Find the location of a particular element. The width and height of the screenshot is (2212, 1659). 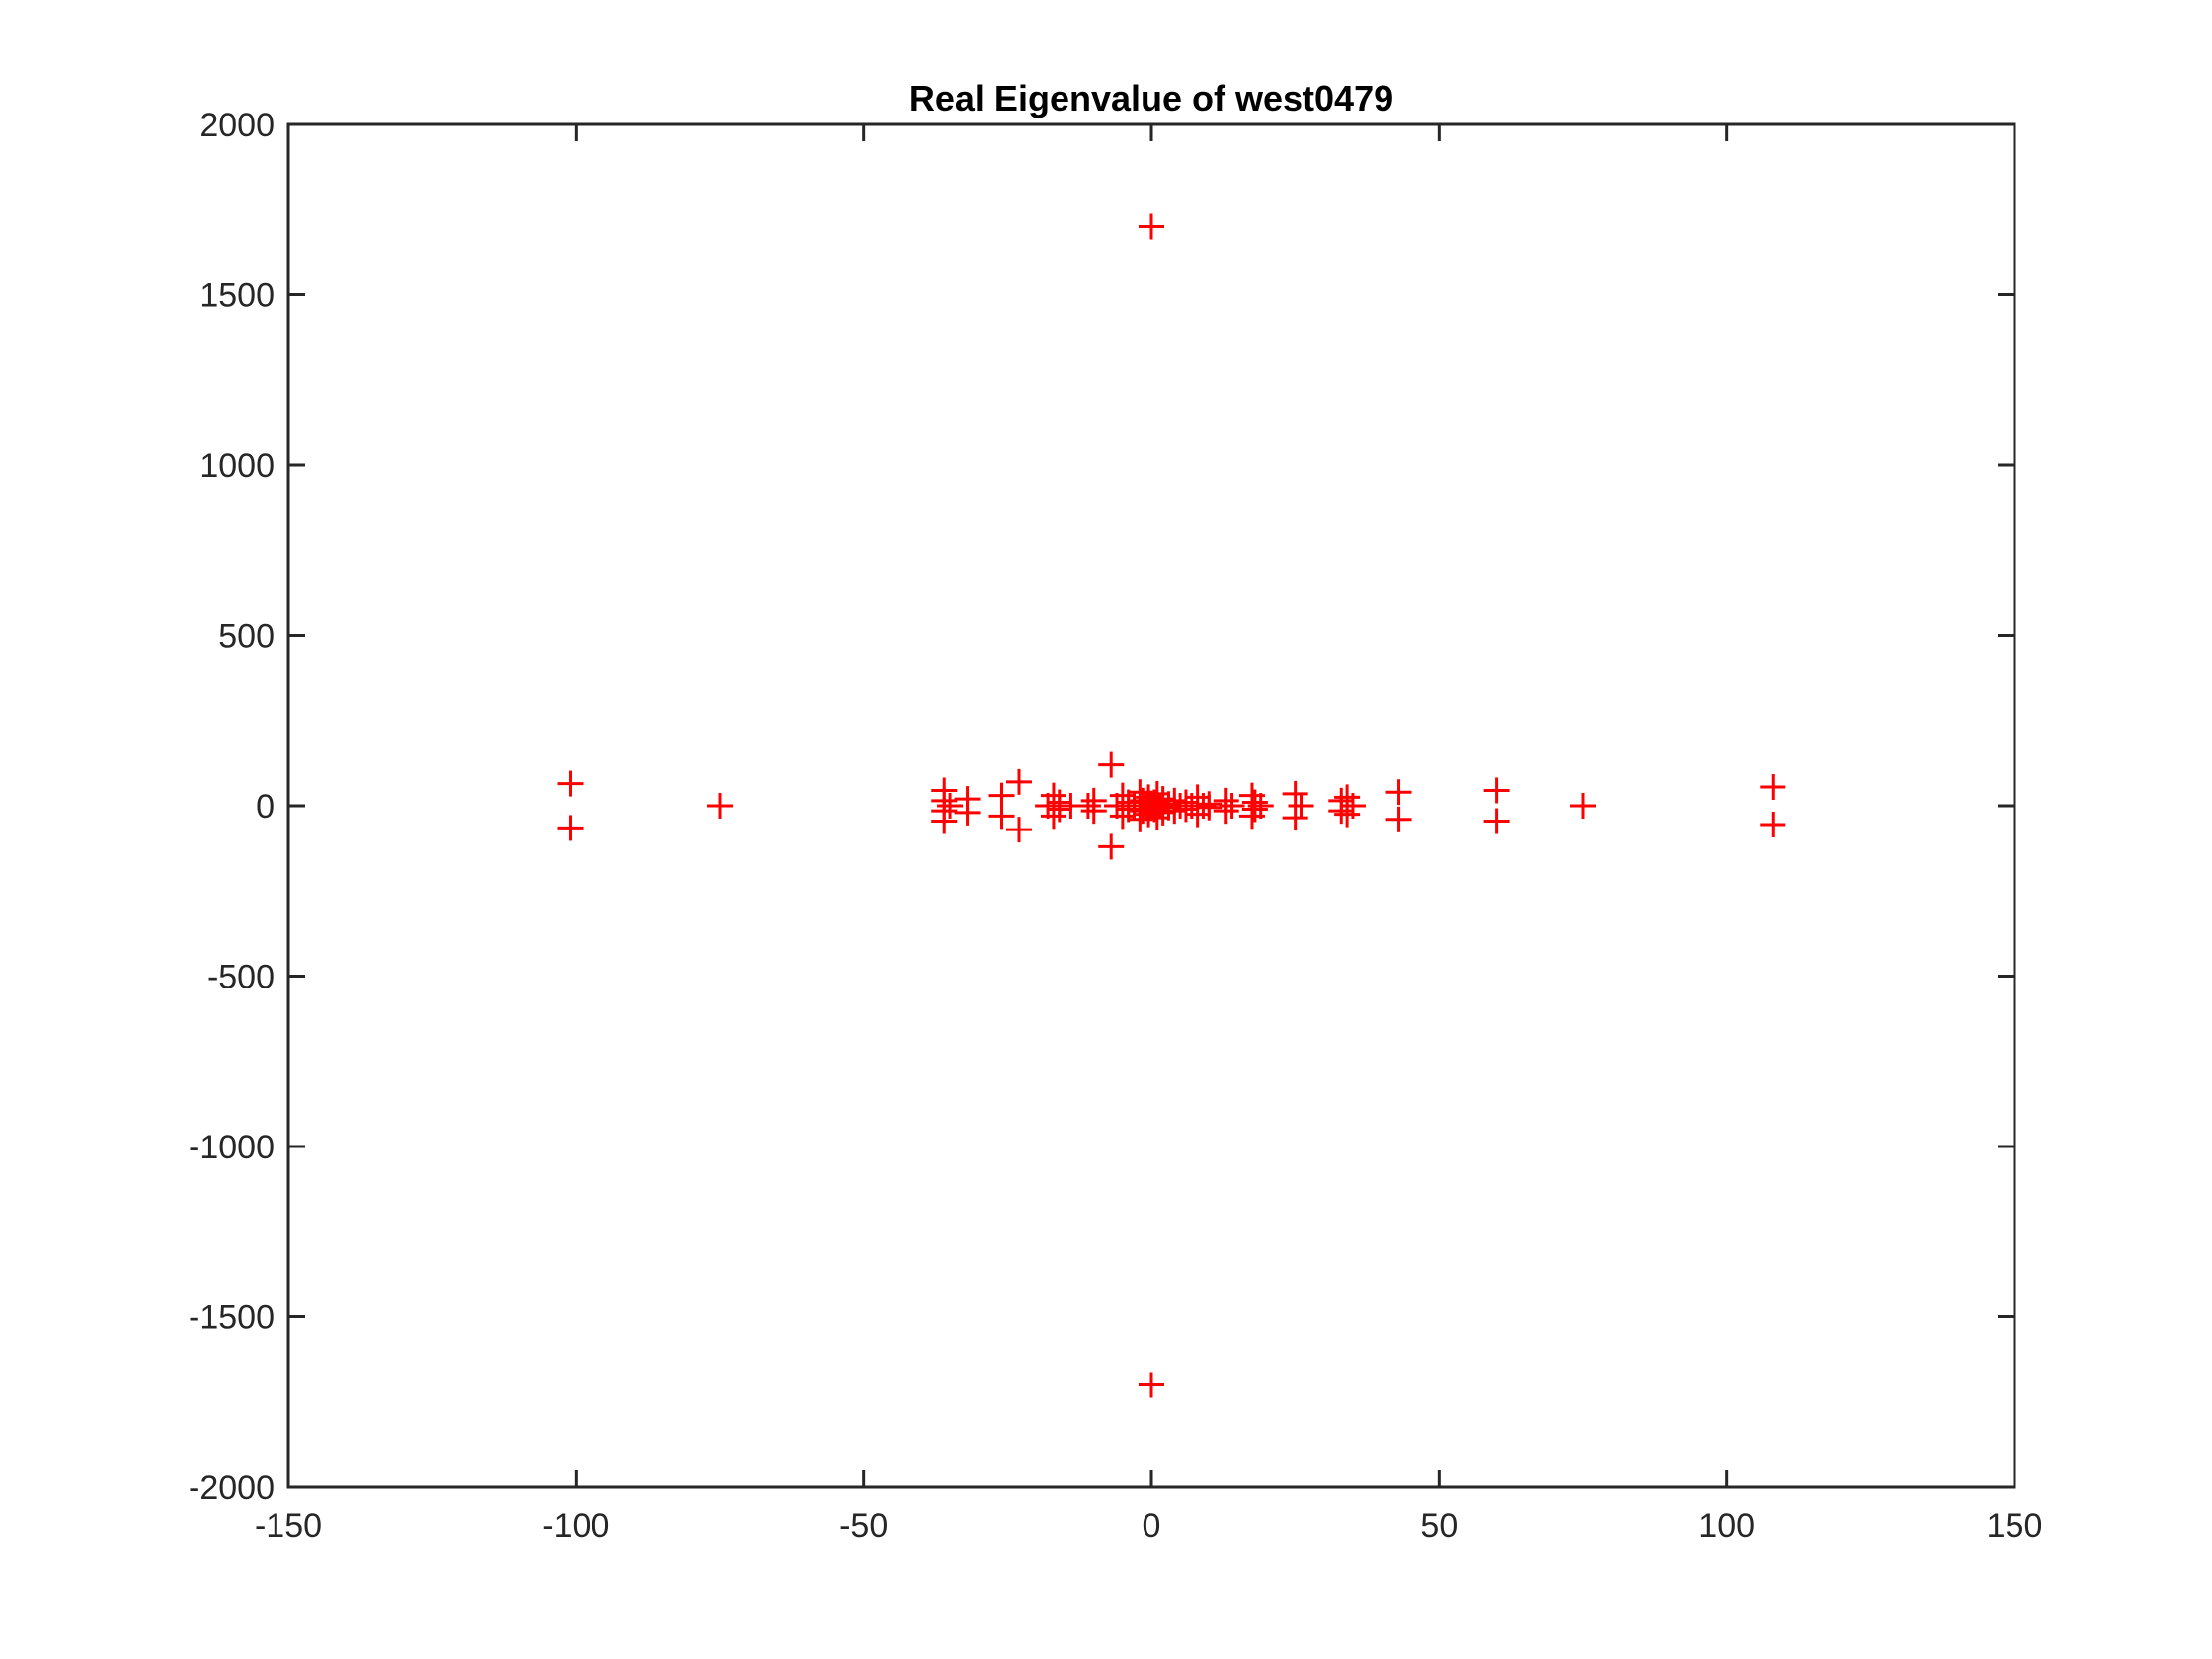

y-tick-label: -1500 is located at coordinates (232, 1319).